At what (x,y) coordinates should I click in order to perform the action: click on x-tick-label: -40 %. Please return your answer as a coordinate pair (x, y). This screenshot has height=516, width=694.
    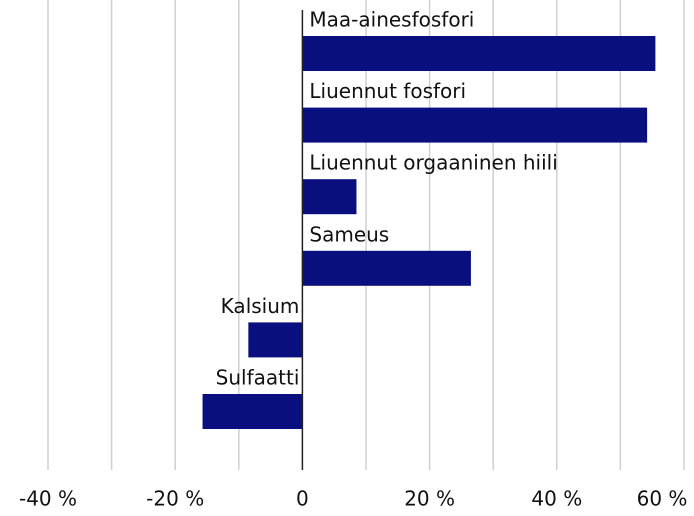
    Looking at the image, I should click on (48, 499).